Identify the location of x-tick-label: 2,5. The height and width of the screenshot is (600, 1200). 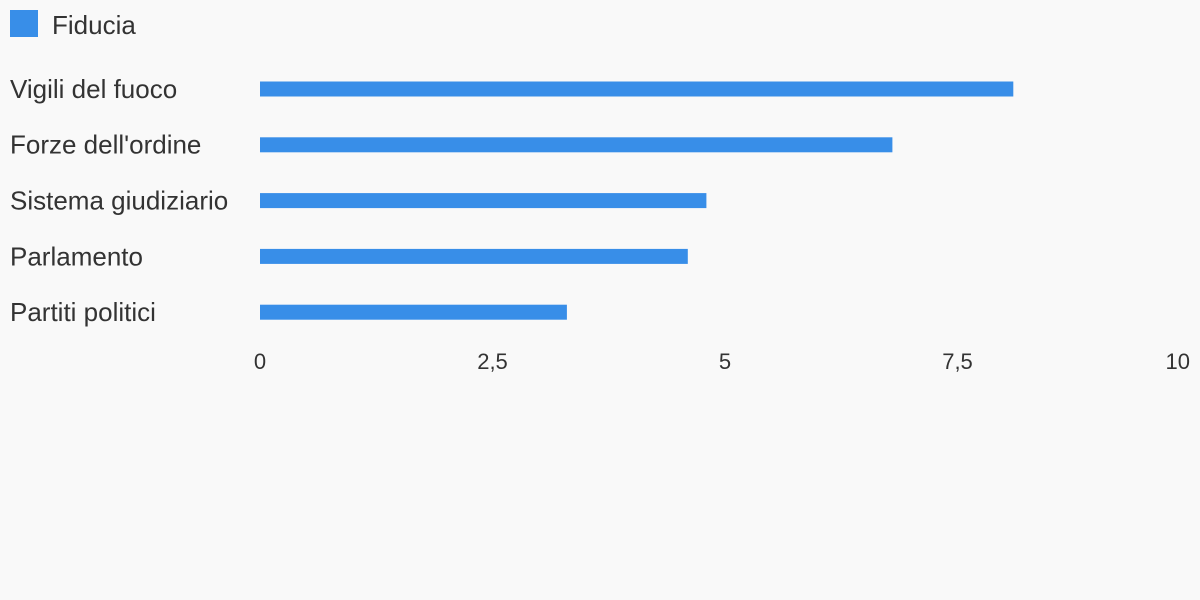
(492, 361).